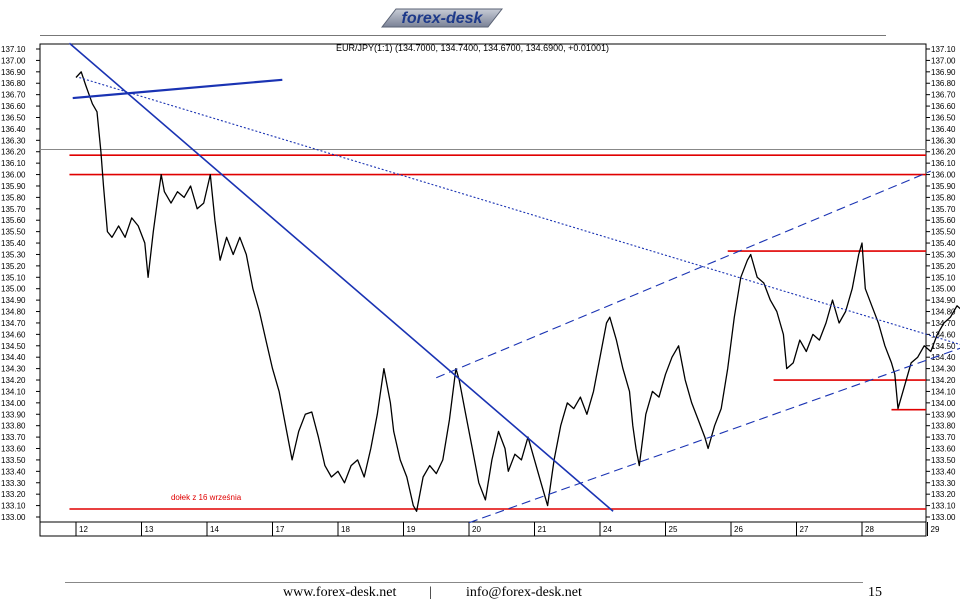  I want to click on footer-website: www.forex-desk.net, so click(340, 592).